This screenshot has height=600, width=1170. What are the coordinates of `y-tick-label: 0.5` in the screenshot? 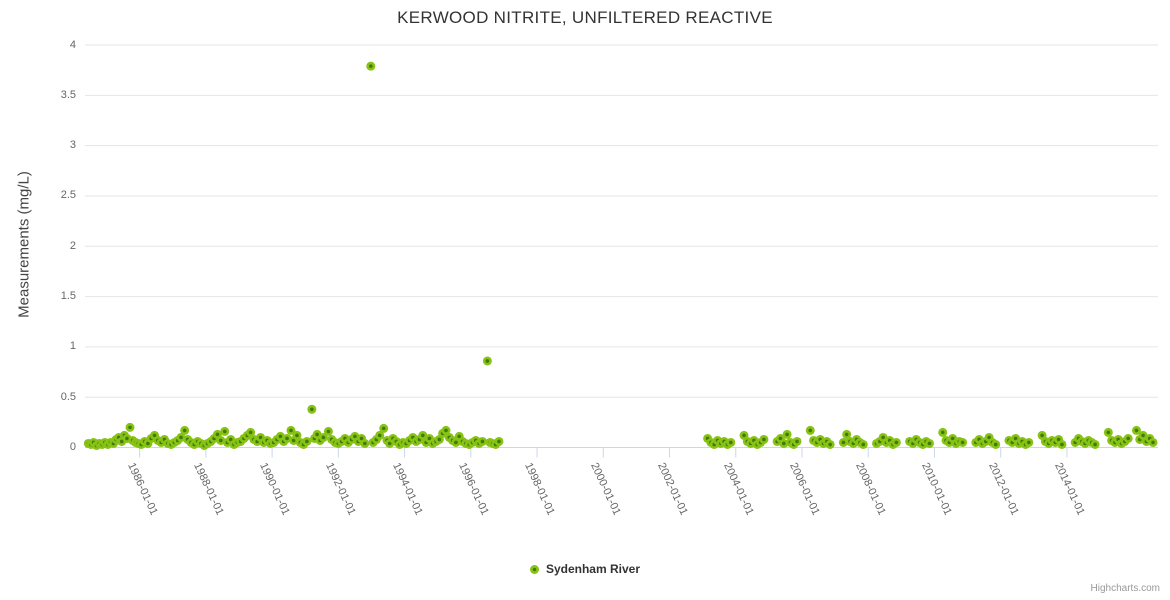 It's located at (68, 396).